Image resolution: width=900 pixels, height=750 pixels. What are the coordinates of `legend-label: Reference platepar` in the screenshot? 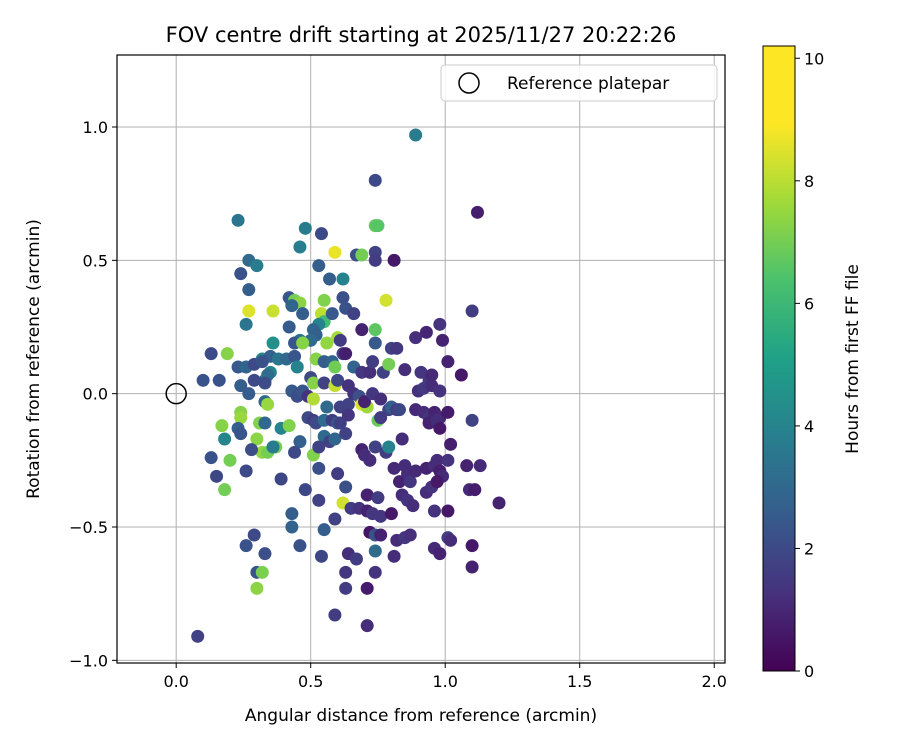 It's located at (588, 84).